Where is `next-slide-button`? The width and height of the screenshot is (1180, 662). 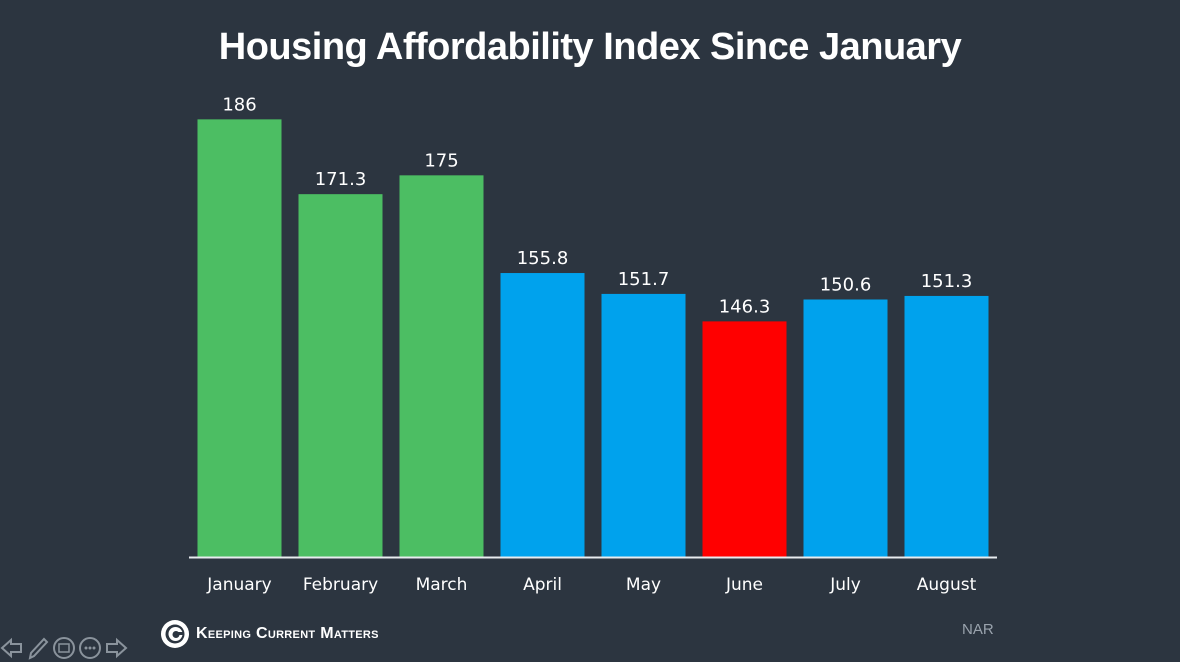 next-slide-button is located at coordinates (116, 648).